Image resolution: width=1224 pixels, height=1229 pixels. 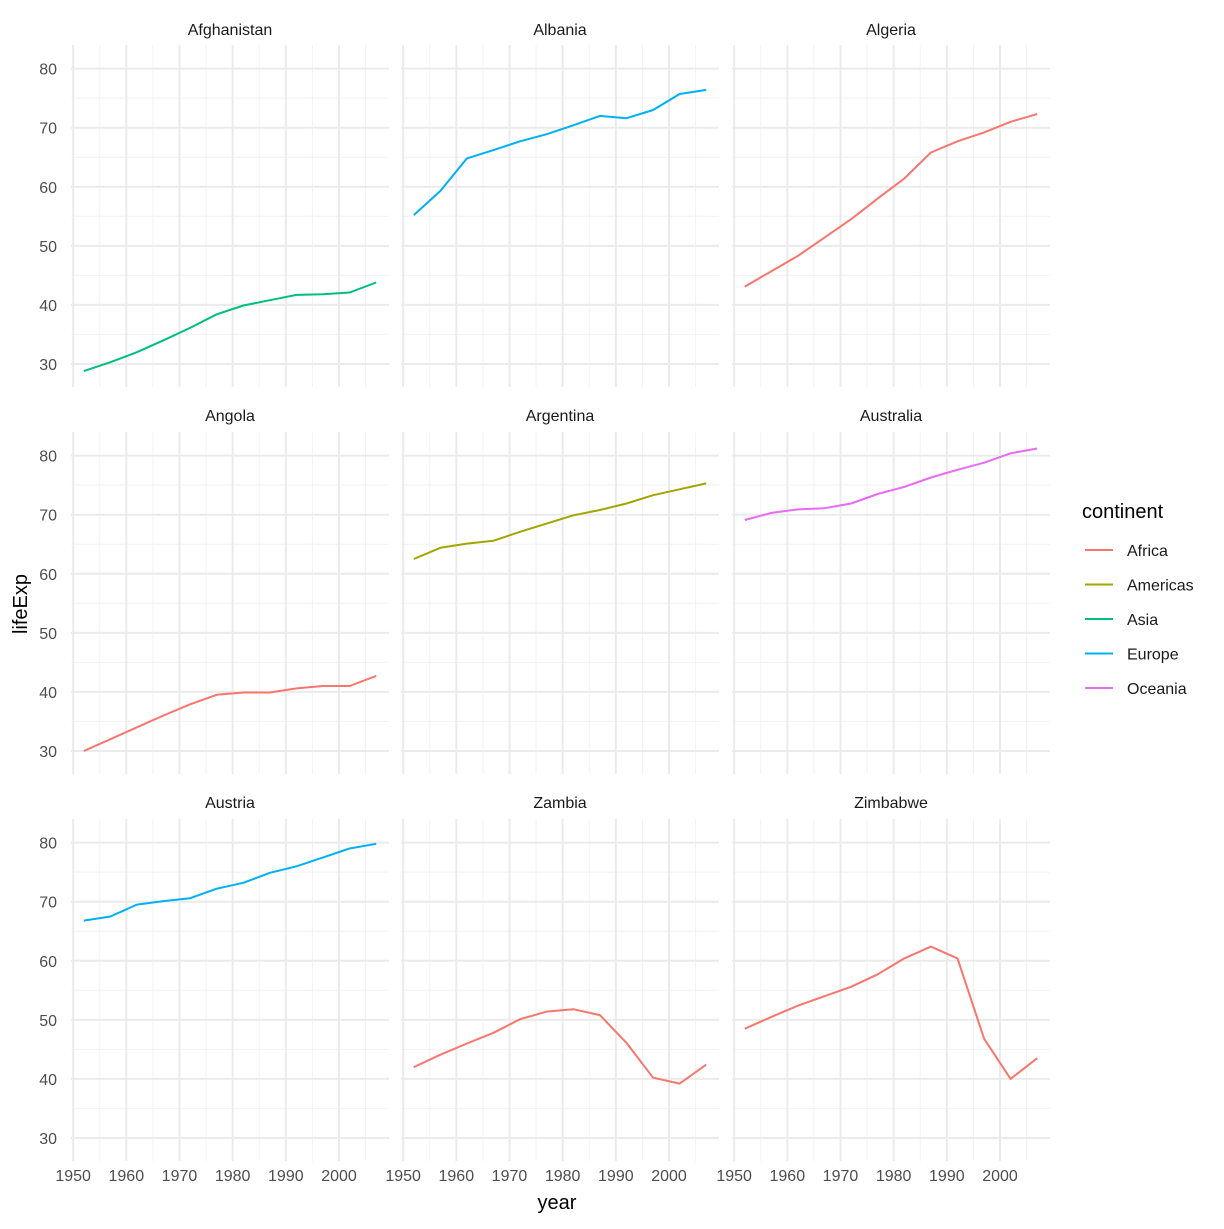 What do you see at coordinates (560, 591) in the screenshot?
I see `facet-panel-argentina: Argentina` at bounding box center [560, 591].